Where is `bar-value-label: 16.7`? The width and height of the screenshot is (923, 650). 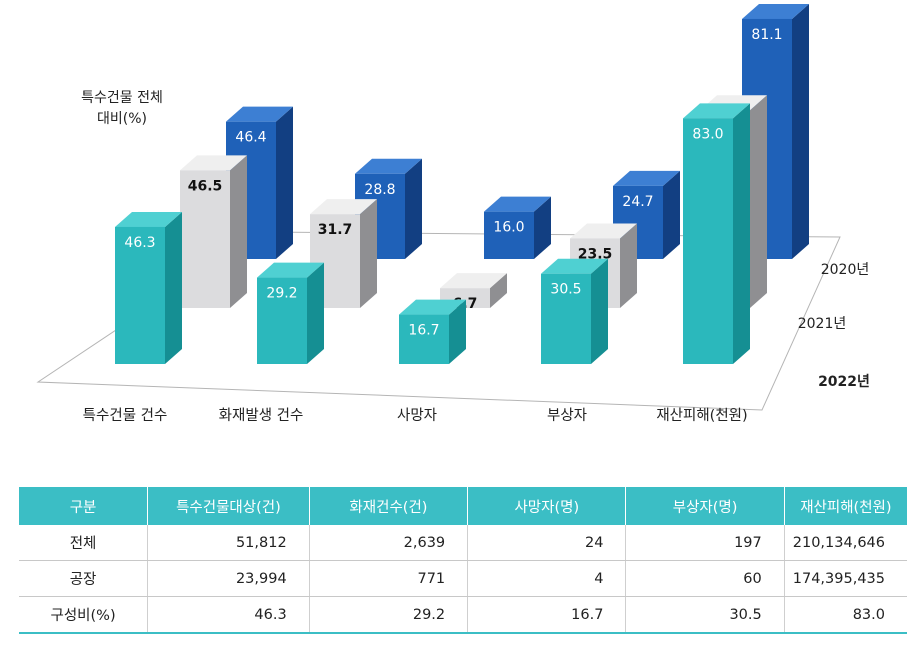 bar-value-label: 16.7 is located at coordinates (423, 331).